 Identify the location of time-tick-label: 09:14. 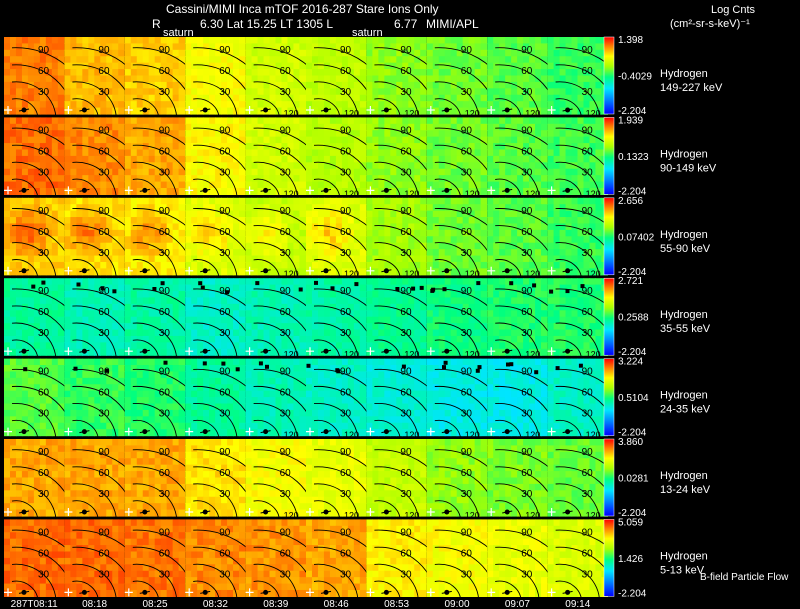
(577, 604).